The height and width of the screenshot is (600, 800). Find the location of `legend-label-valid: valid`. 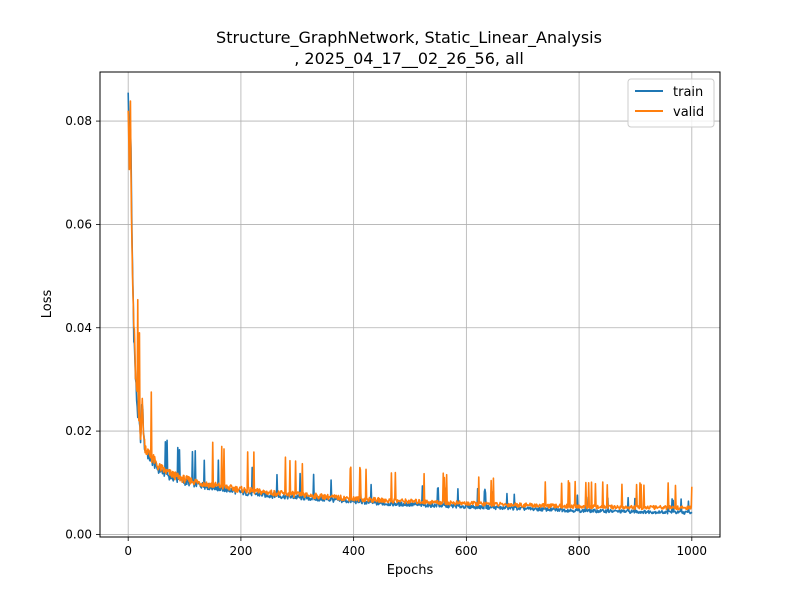

legend-label-valid: valid is located at coordinates (688, 112).